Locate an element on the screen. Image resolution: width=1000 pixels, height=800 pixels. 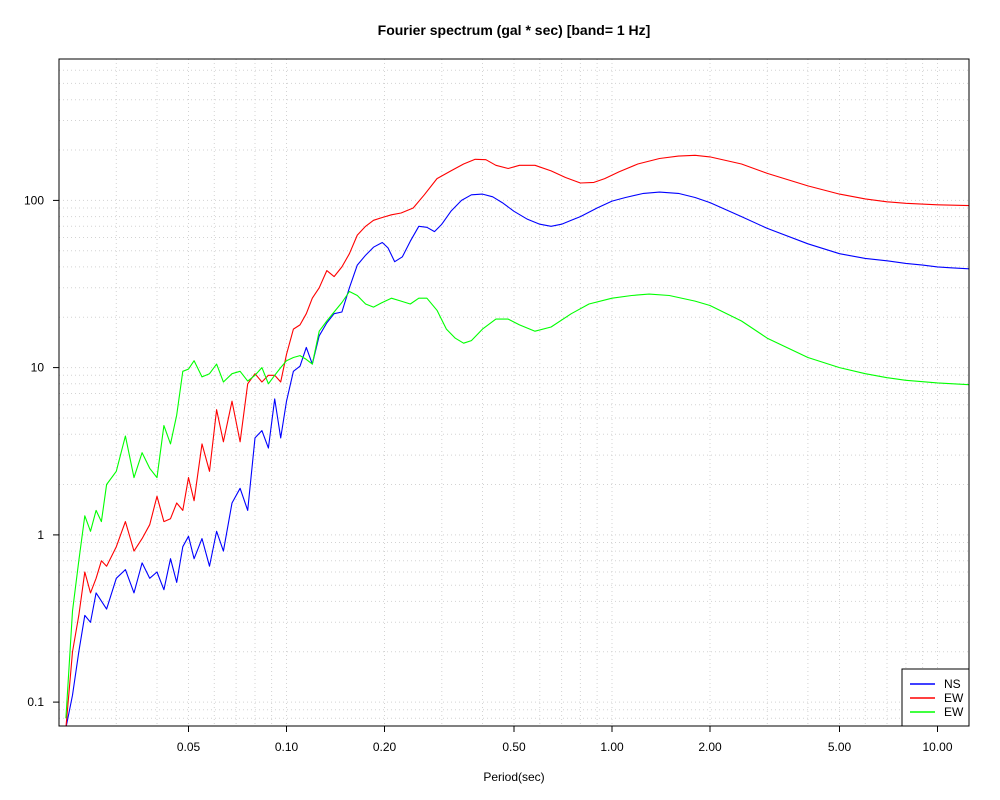
x-tick-label: 0.10 is located at coordinates (287, 747).